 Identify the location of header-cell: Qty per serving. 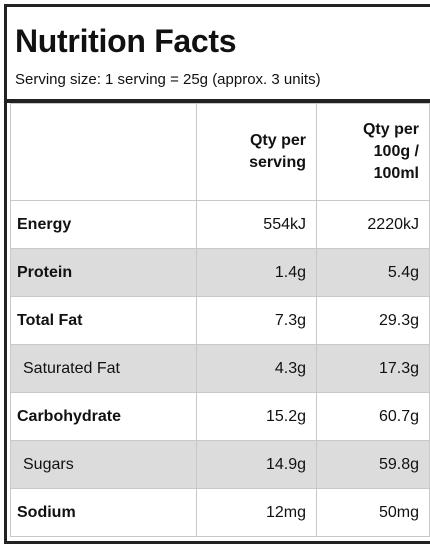
(256, 152).